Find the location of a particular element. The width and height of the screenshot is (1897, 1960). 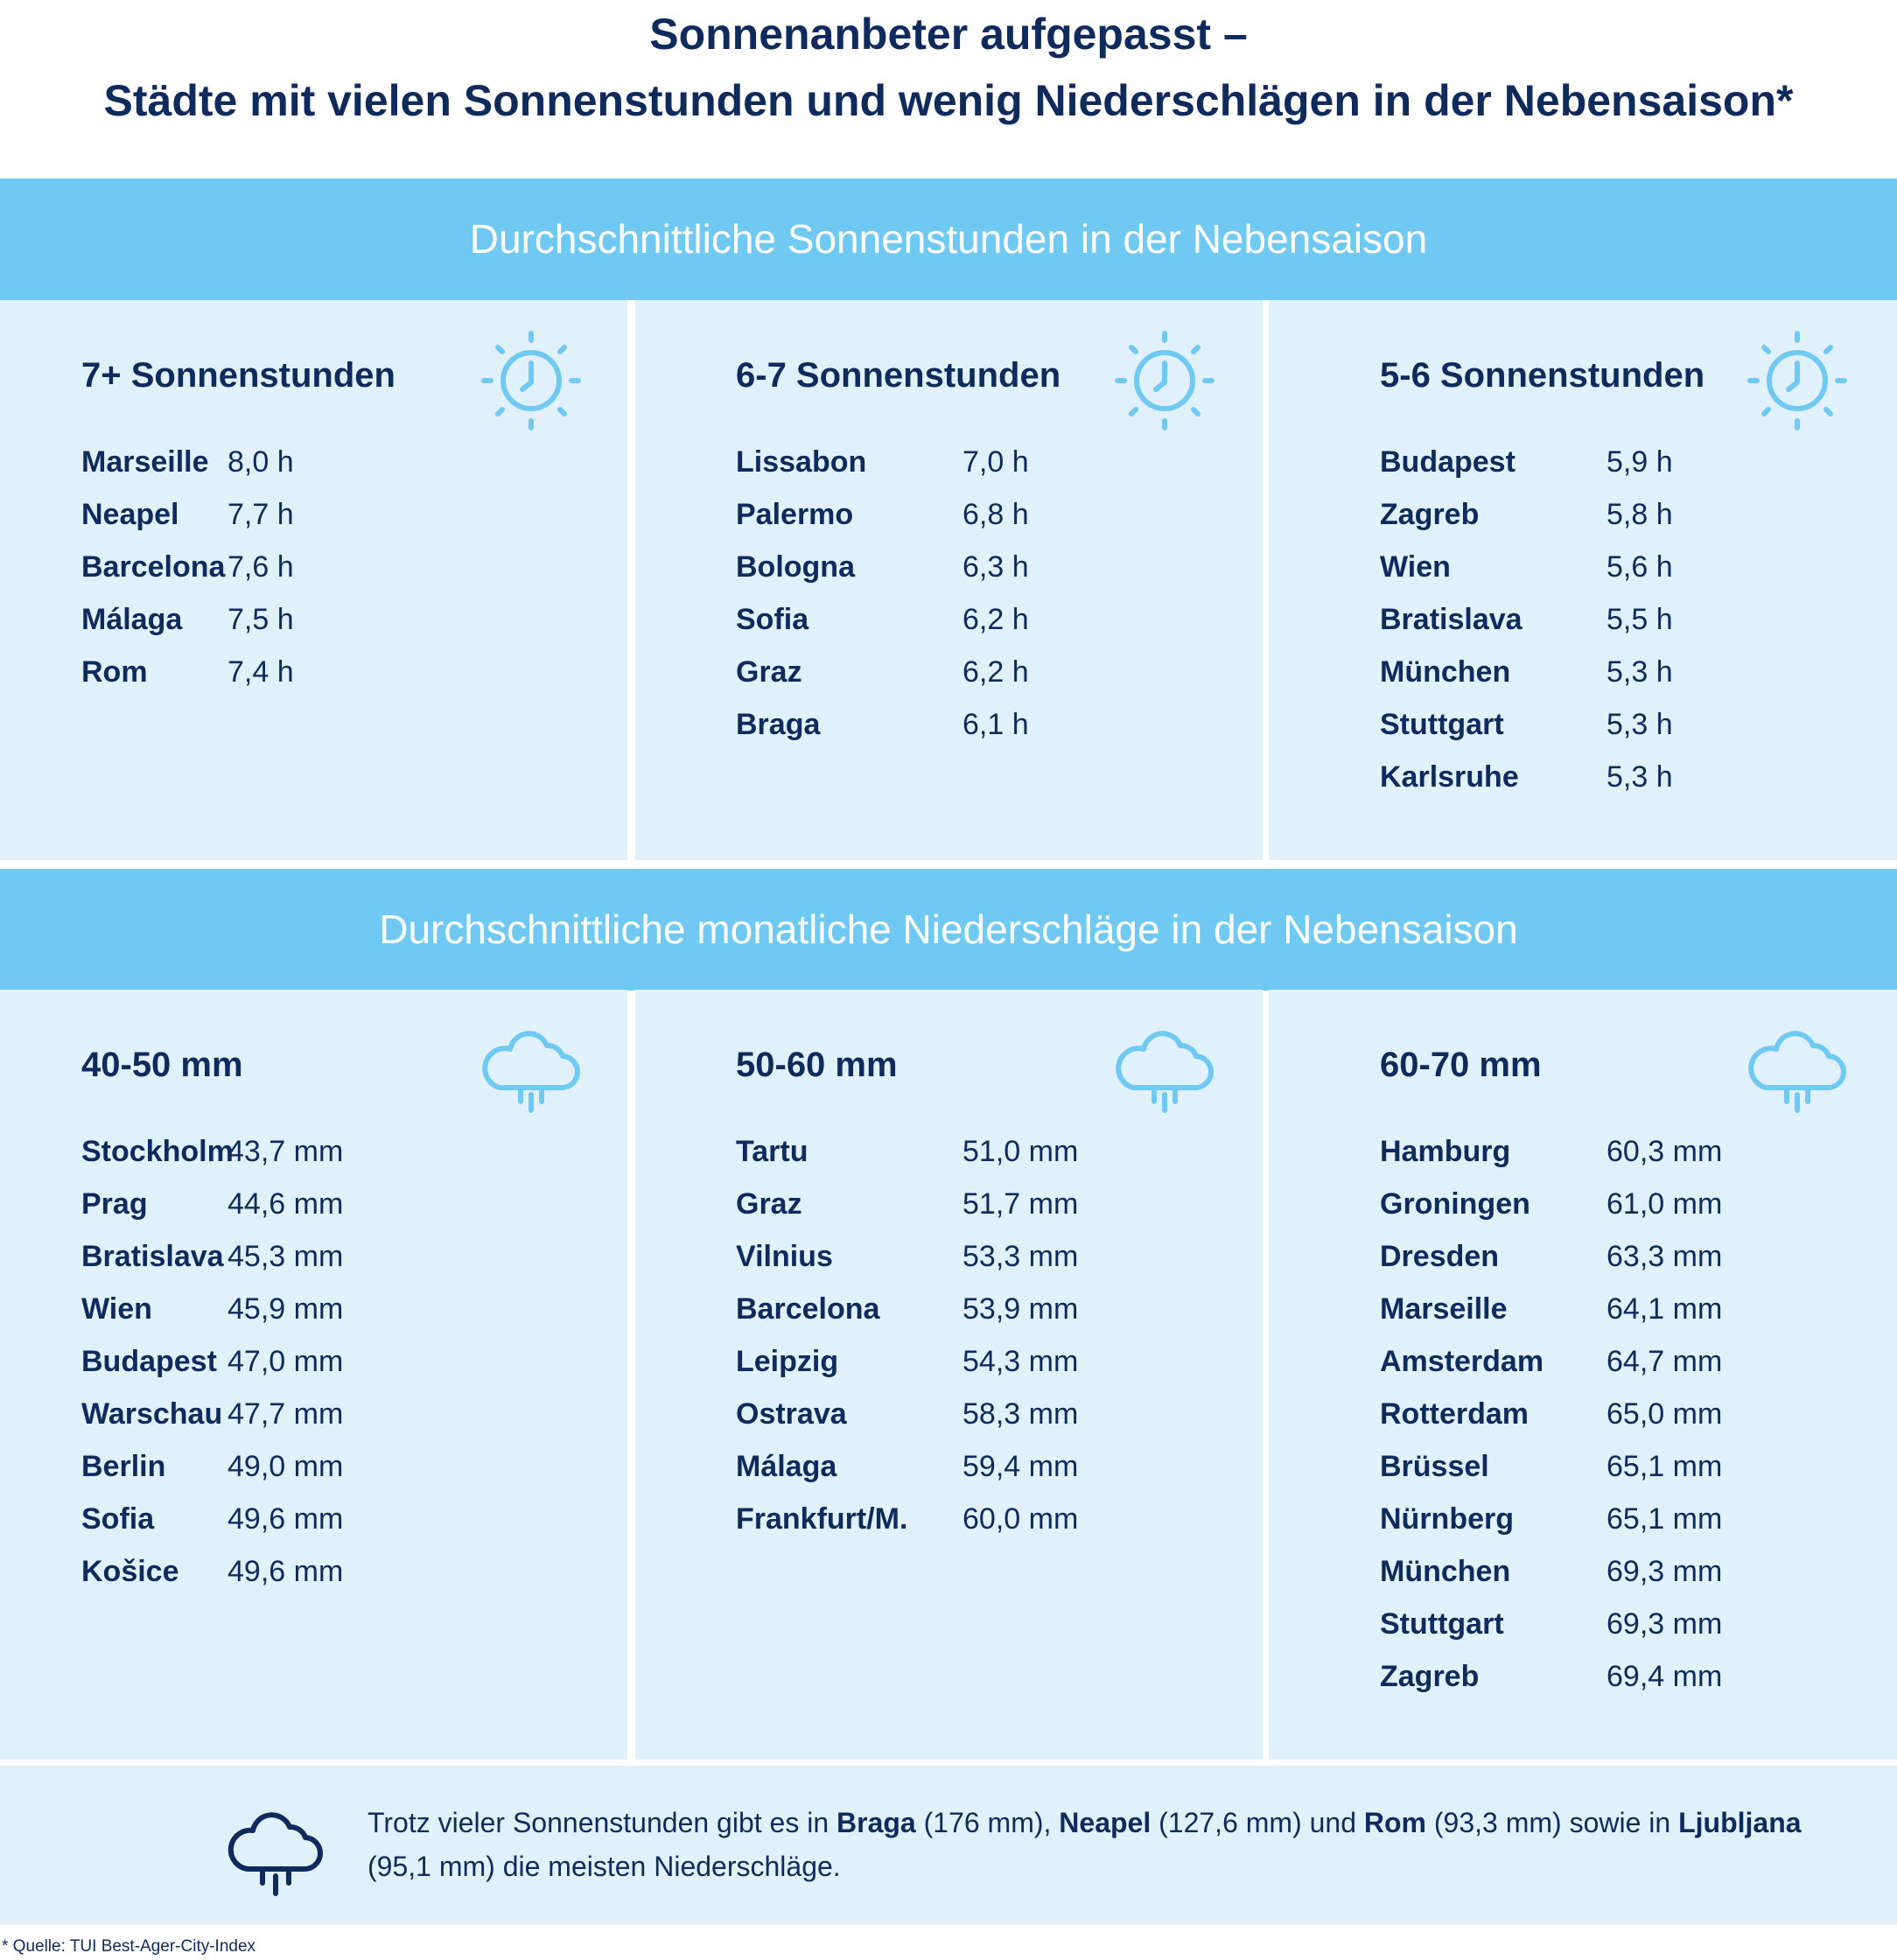

city-name: Košice is located at coordinates (130, 1571).